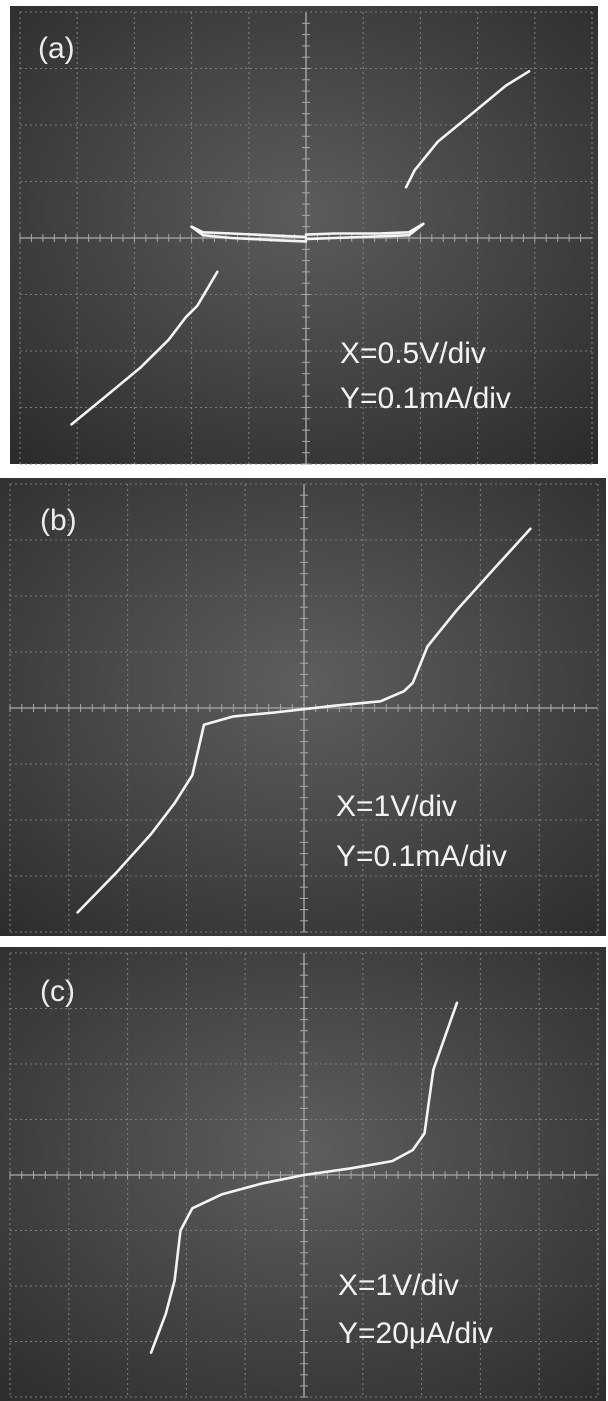 The image size is (608, 1401). Describe the element at coordinates (413, 353) in the screenshot. I see `x-scale-label: X=0.5V/div` at that location.